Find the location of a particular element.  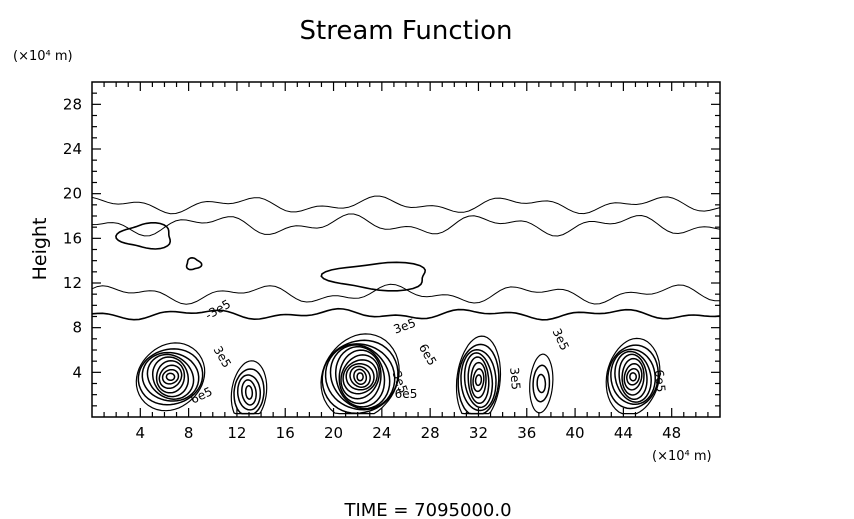

x-tick-label: 16 is located at coordinates (285, 433).